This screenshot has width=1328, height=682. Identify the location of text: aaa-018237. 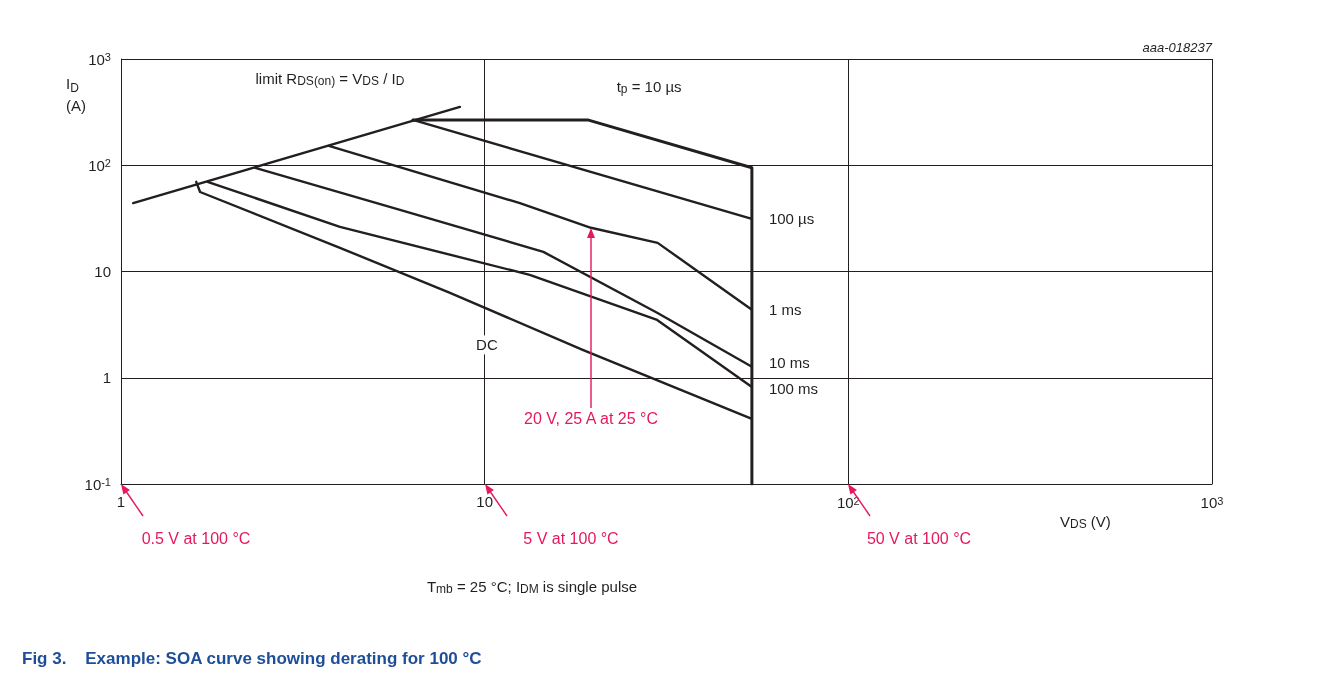
(1177, 47).